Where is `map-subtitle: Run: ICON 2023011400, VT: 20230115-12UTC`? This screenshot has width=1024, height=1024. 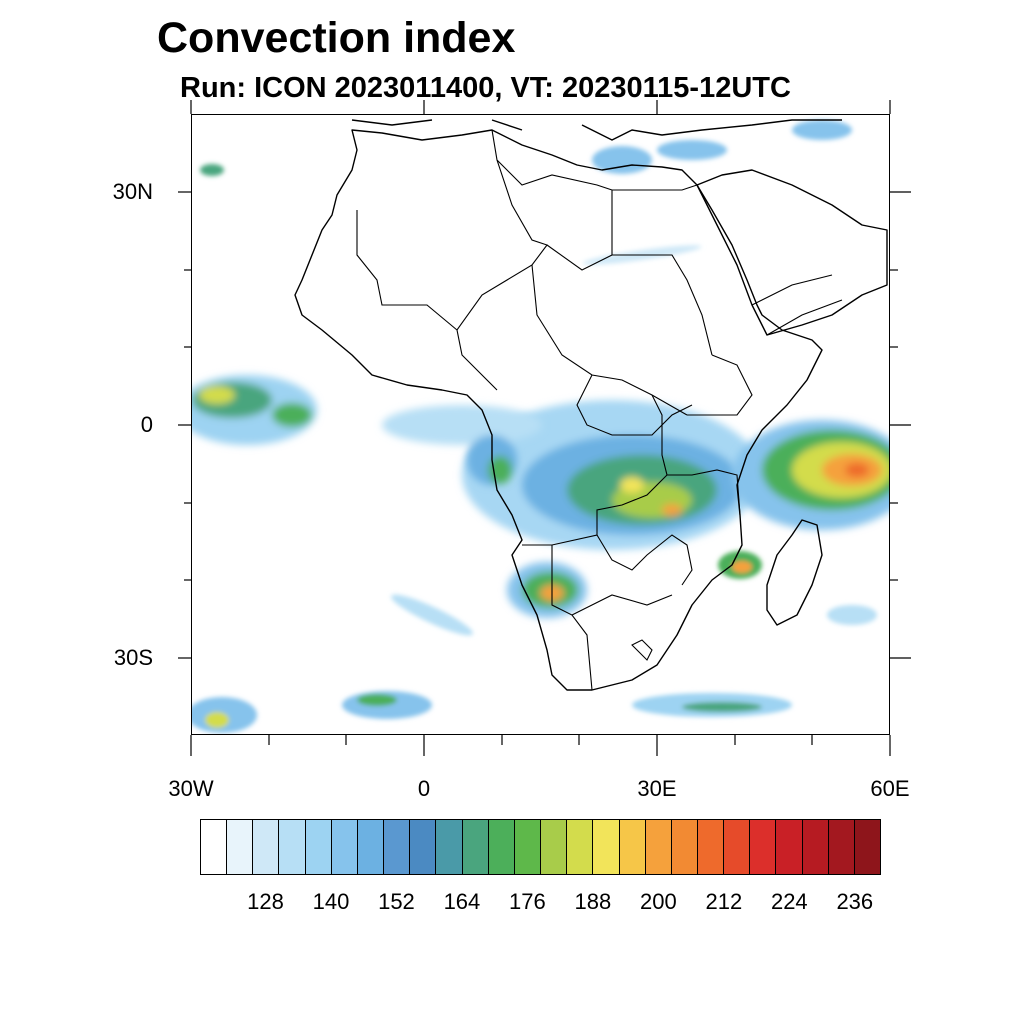 map-subtitle: Run: ICON 2023011400, VT: 20230115-12UTC is located at coordinates (485, 88).